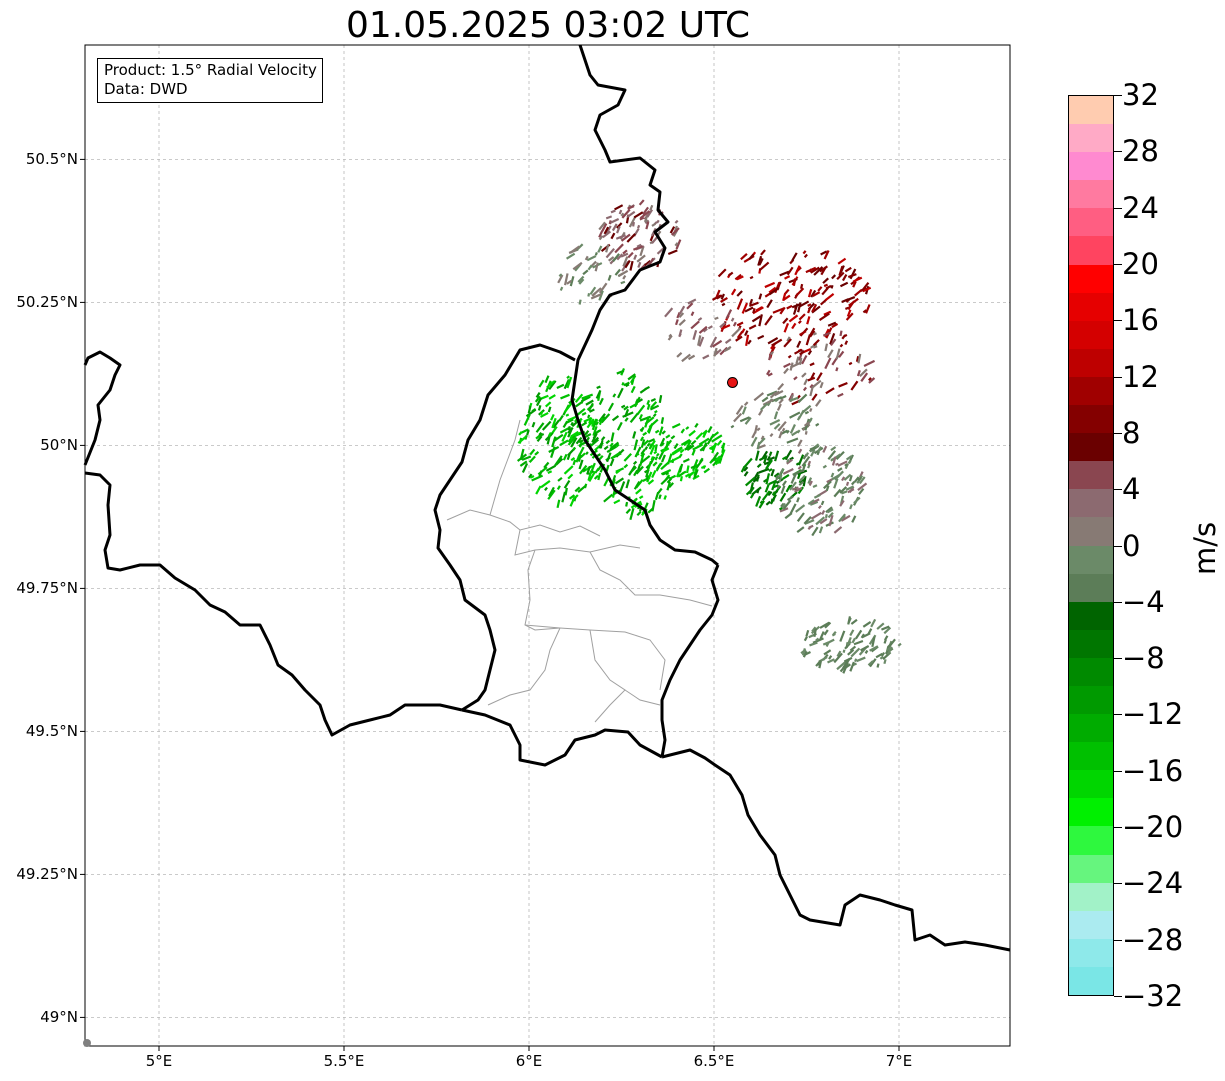 This screenshot has width=1225, height=1081. I want to click on colorbar-tick-mark, so click(1118, 940).